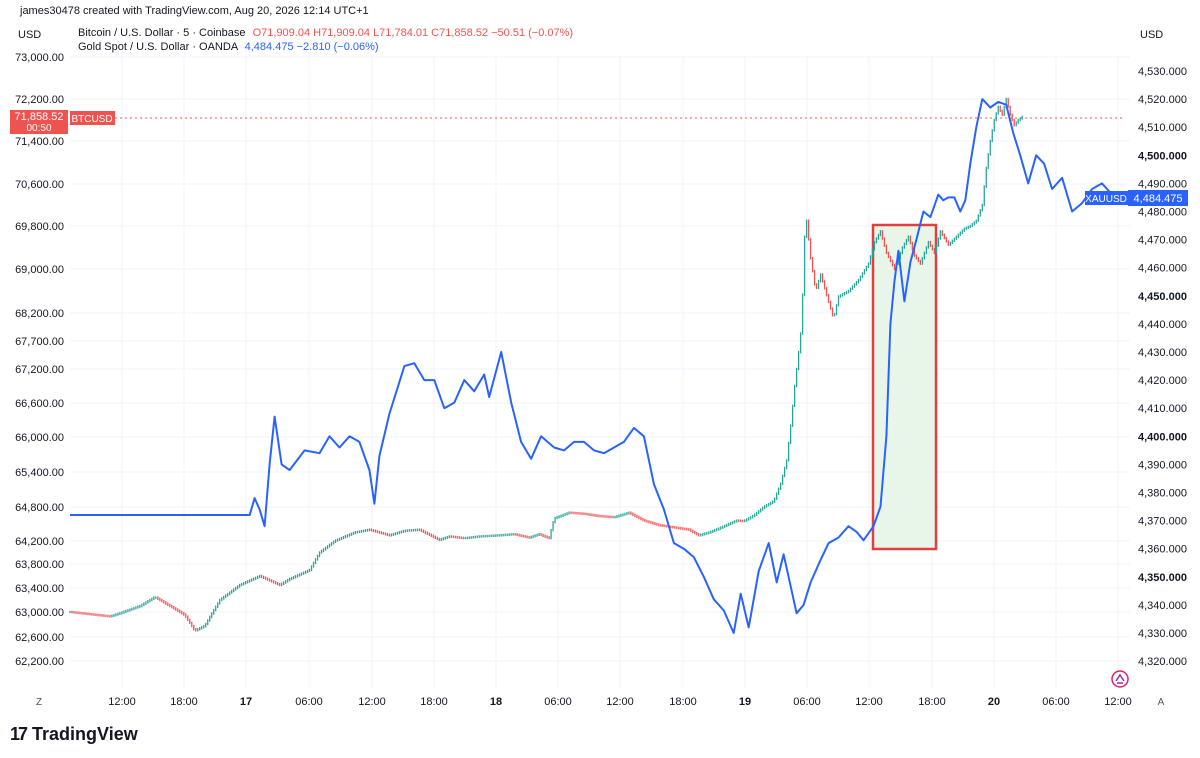 The width and height of the screenshot is (1200, 758). Describe the element at coordinates (39, 270) in the screenshot. I see `left-tick-label: 69,000.00` at that location.